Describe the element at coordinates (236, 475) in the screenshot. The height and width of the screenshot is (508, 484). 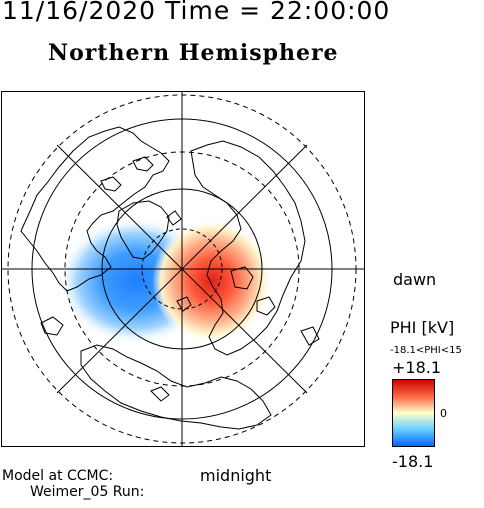
I see `midnight-label: midnight` at that location.